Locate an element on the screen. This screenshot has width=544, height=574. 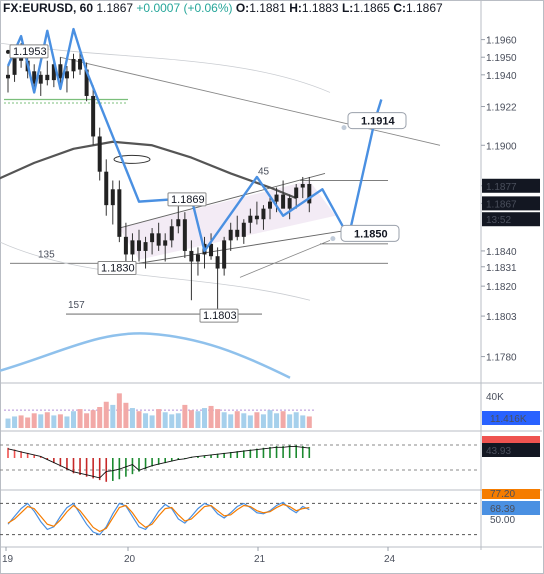
target-dot-upper is located at coordinates (344, 128).